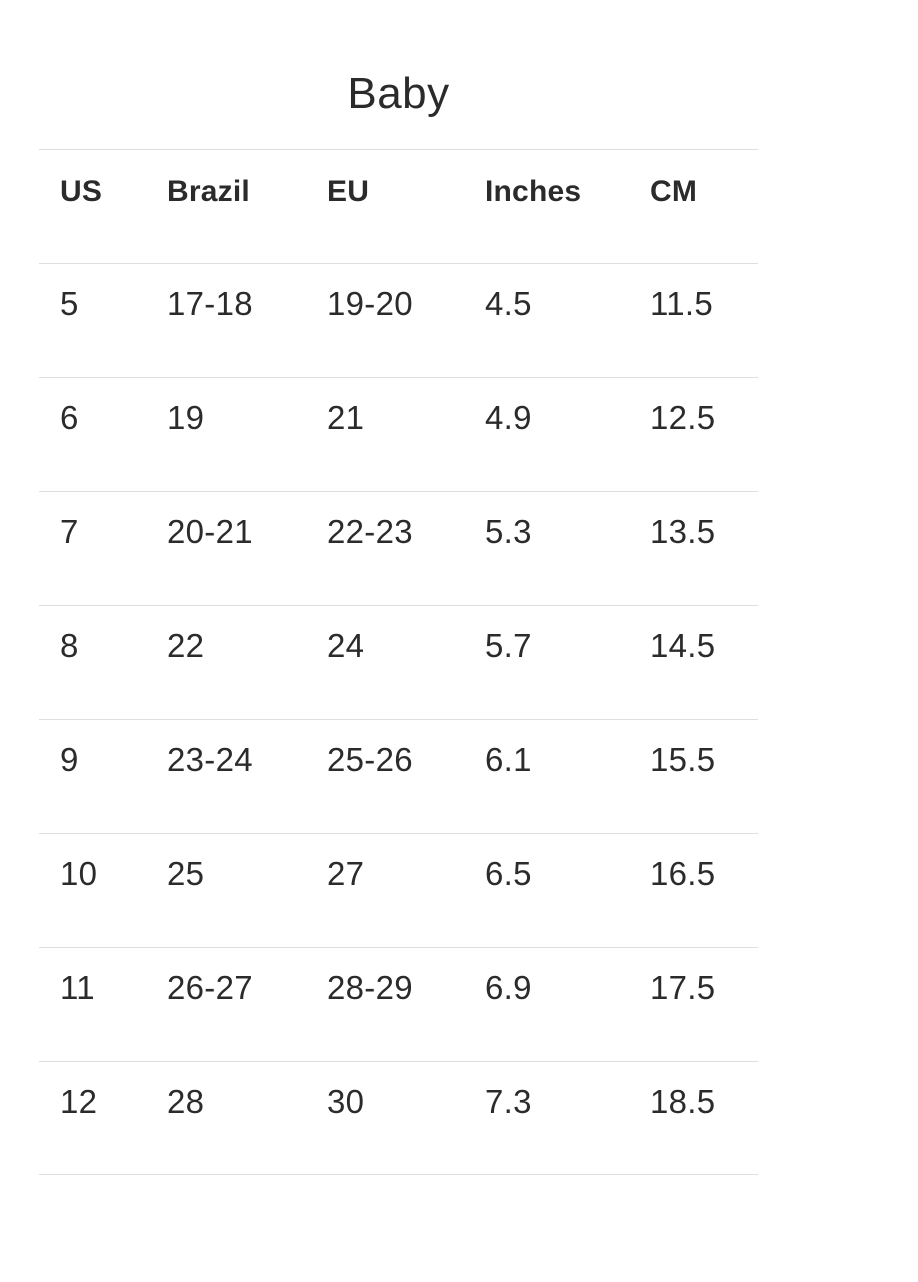  I want to click on table-cell-eu: 21, so click(346, 417).